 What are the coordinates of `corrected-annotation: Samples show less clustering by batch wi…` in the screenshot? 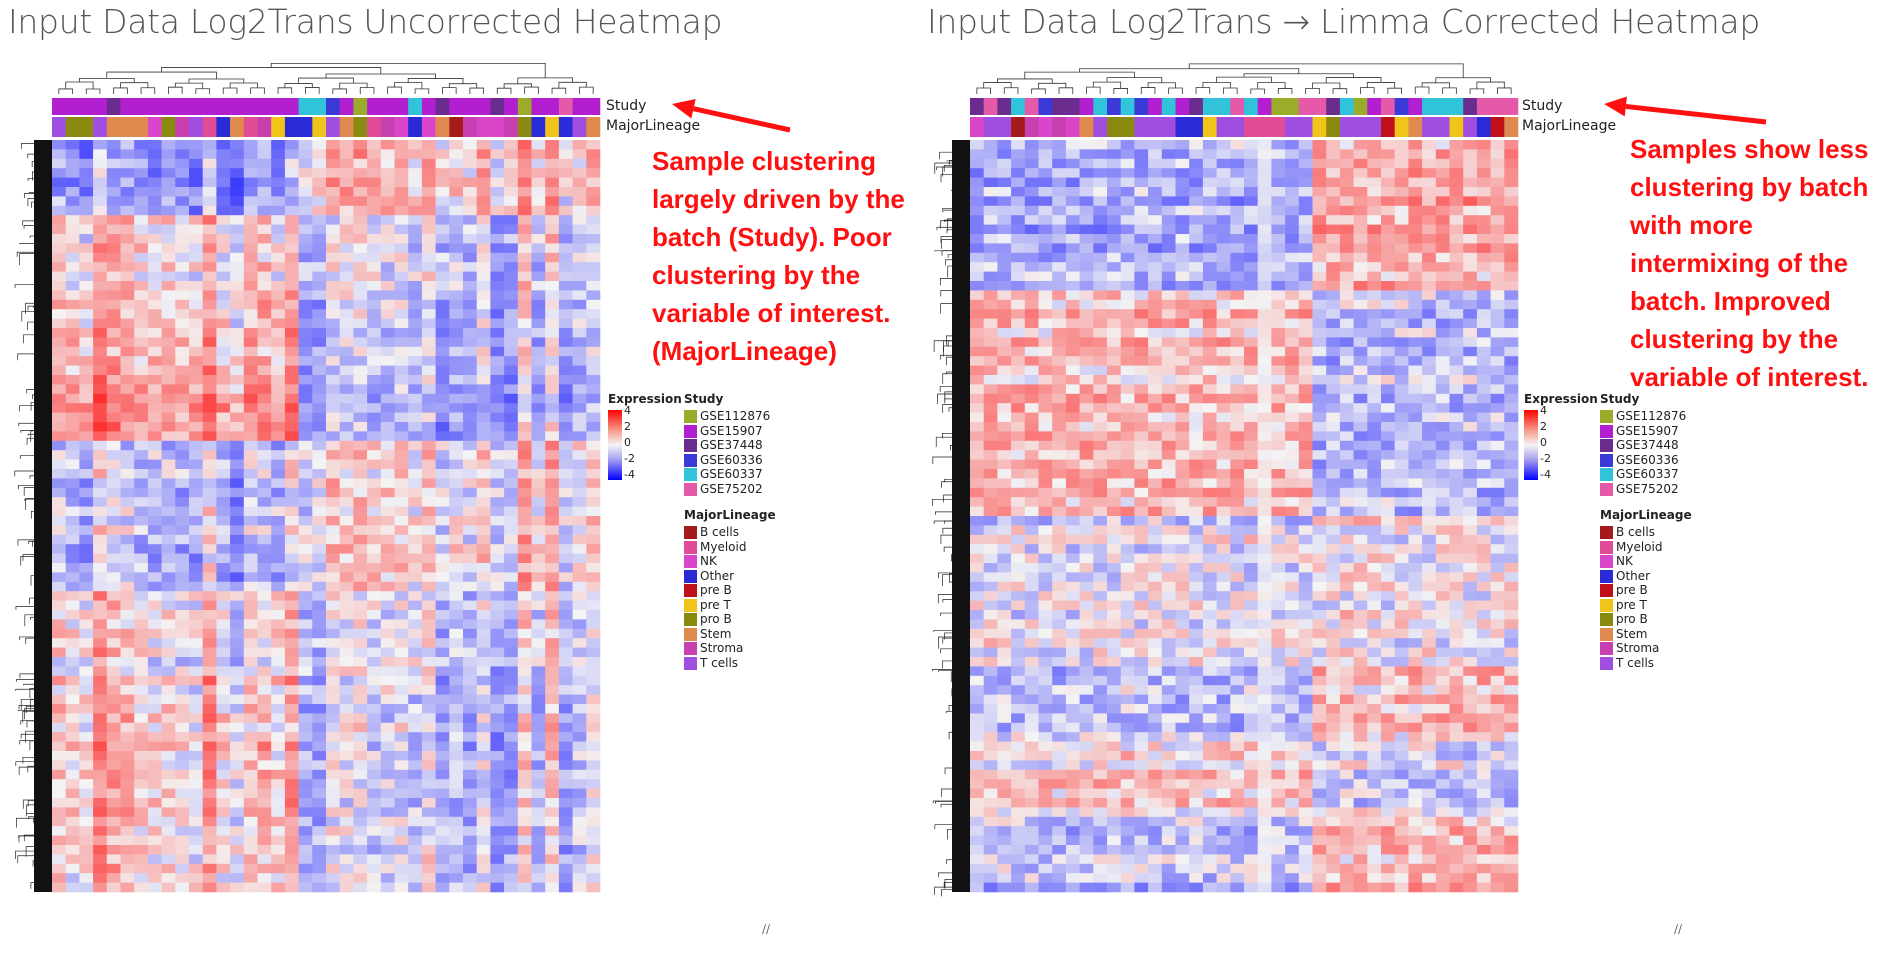 It's located at (1749, 263).